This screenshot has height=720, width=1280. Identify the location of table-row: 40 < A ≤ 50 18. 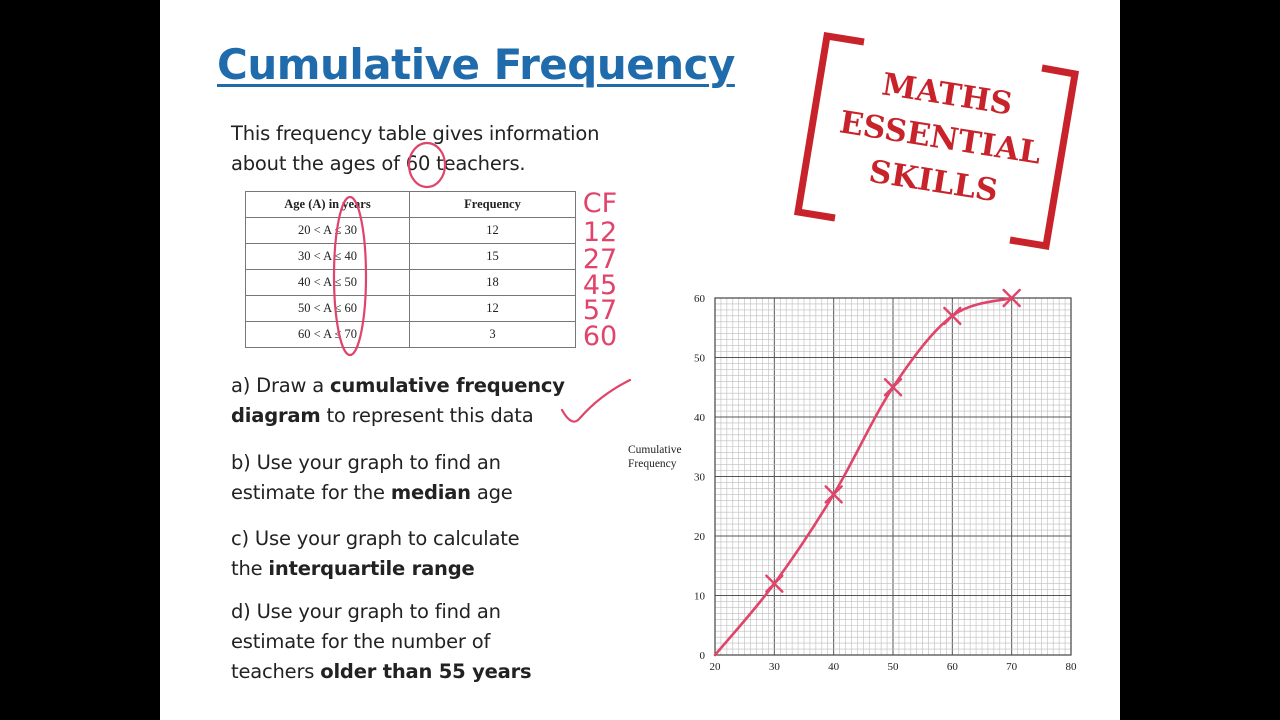
(410, 282).